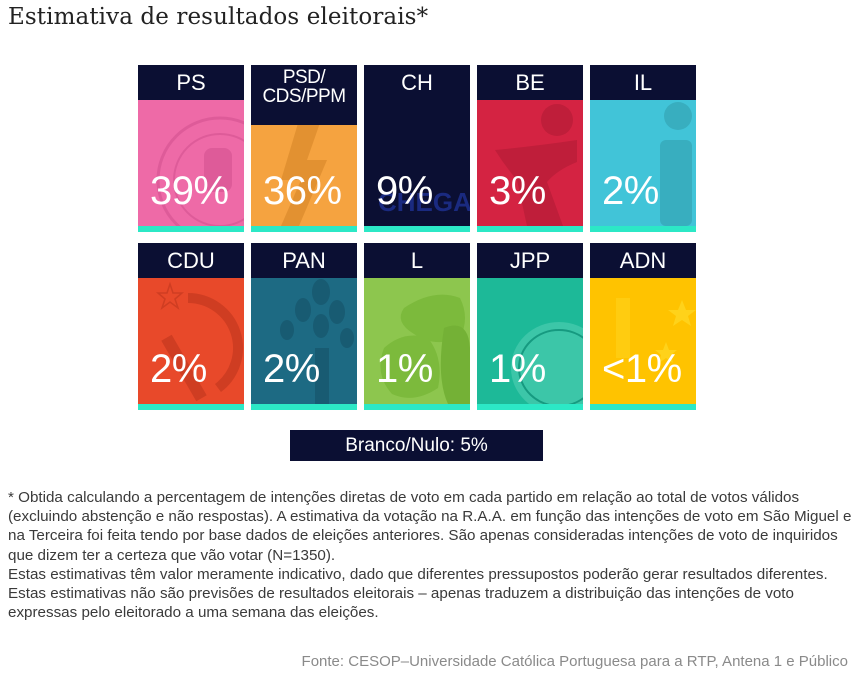 The height and width of the screenshot is (679, 860). Describe the element at coordinates (656, 330) in the screenshot. I see `adn-star-logo-icon` at that location.